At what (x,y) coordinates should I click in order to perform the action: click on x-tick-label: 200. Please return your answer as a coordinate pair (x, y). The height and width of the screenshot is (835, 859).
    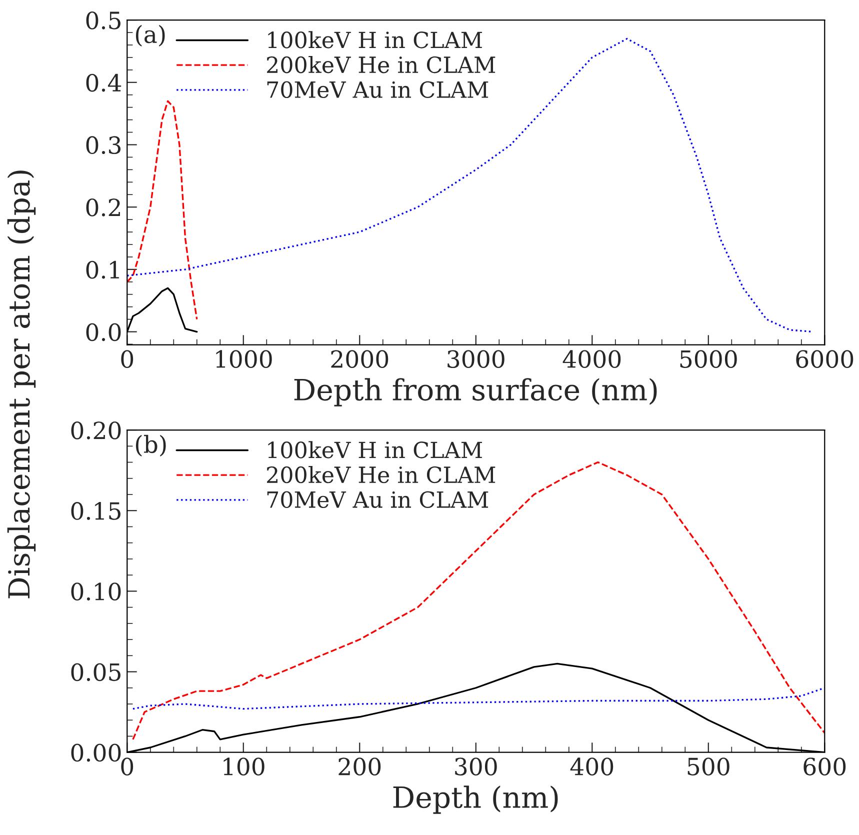
    Looking at the image, I should click on (359, 767).